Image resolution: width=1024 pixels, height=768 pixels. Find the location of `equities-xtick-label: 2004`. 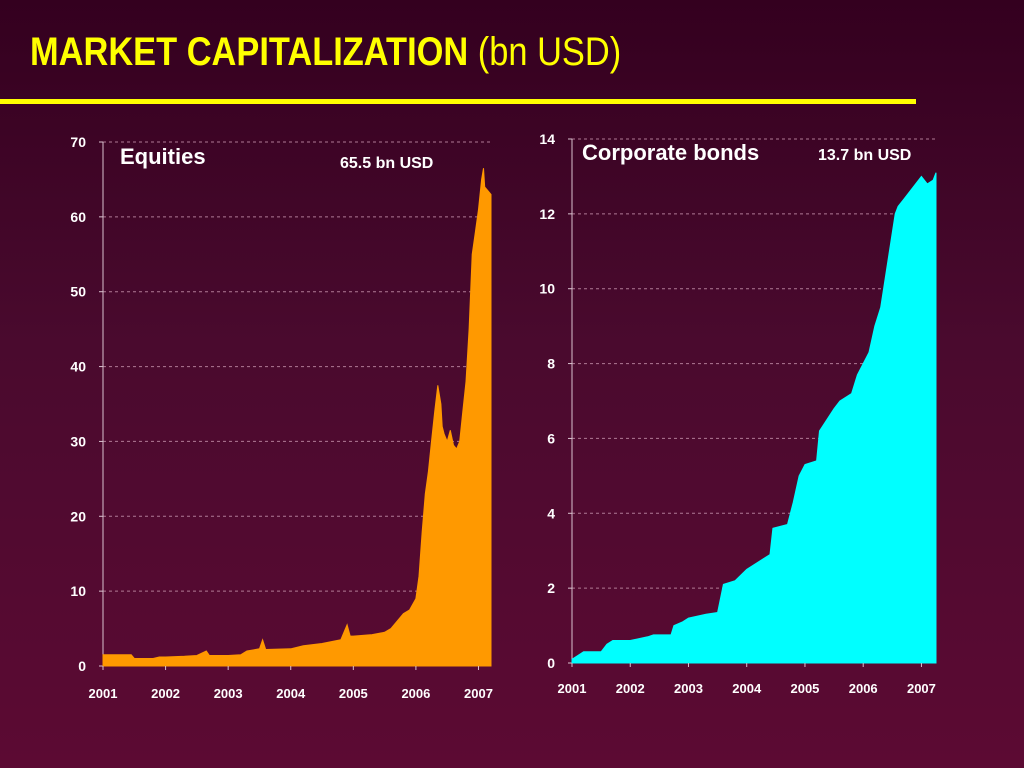

equities-xtick-label: 2004 is located at coordinates (291, 693).